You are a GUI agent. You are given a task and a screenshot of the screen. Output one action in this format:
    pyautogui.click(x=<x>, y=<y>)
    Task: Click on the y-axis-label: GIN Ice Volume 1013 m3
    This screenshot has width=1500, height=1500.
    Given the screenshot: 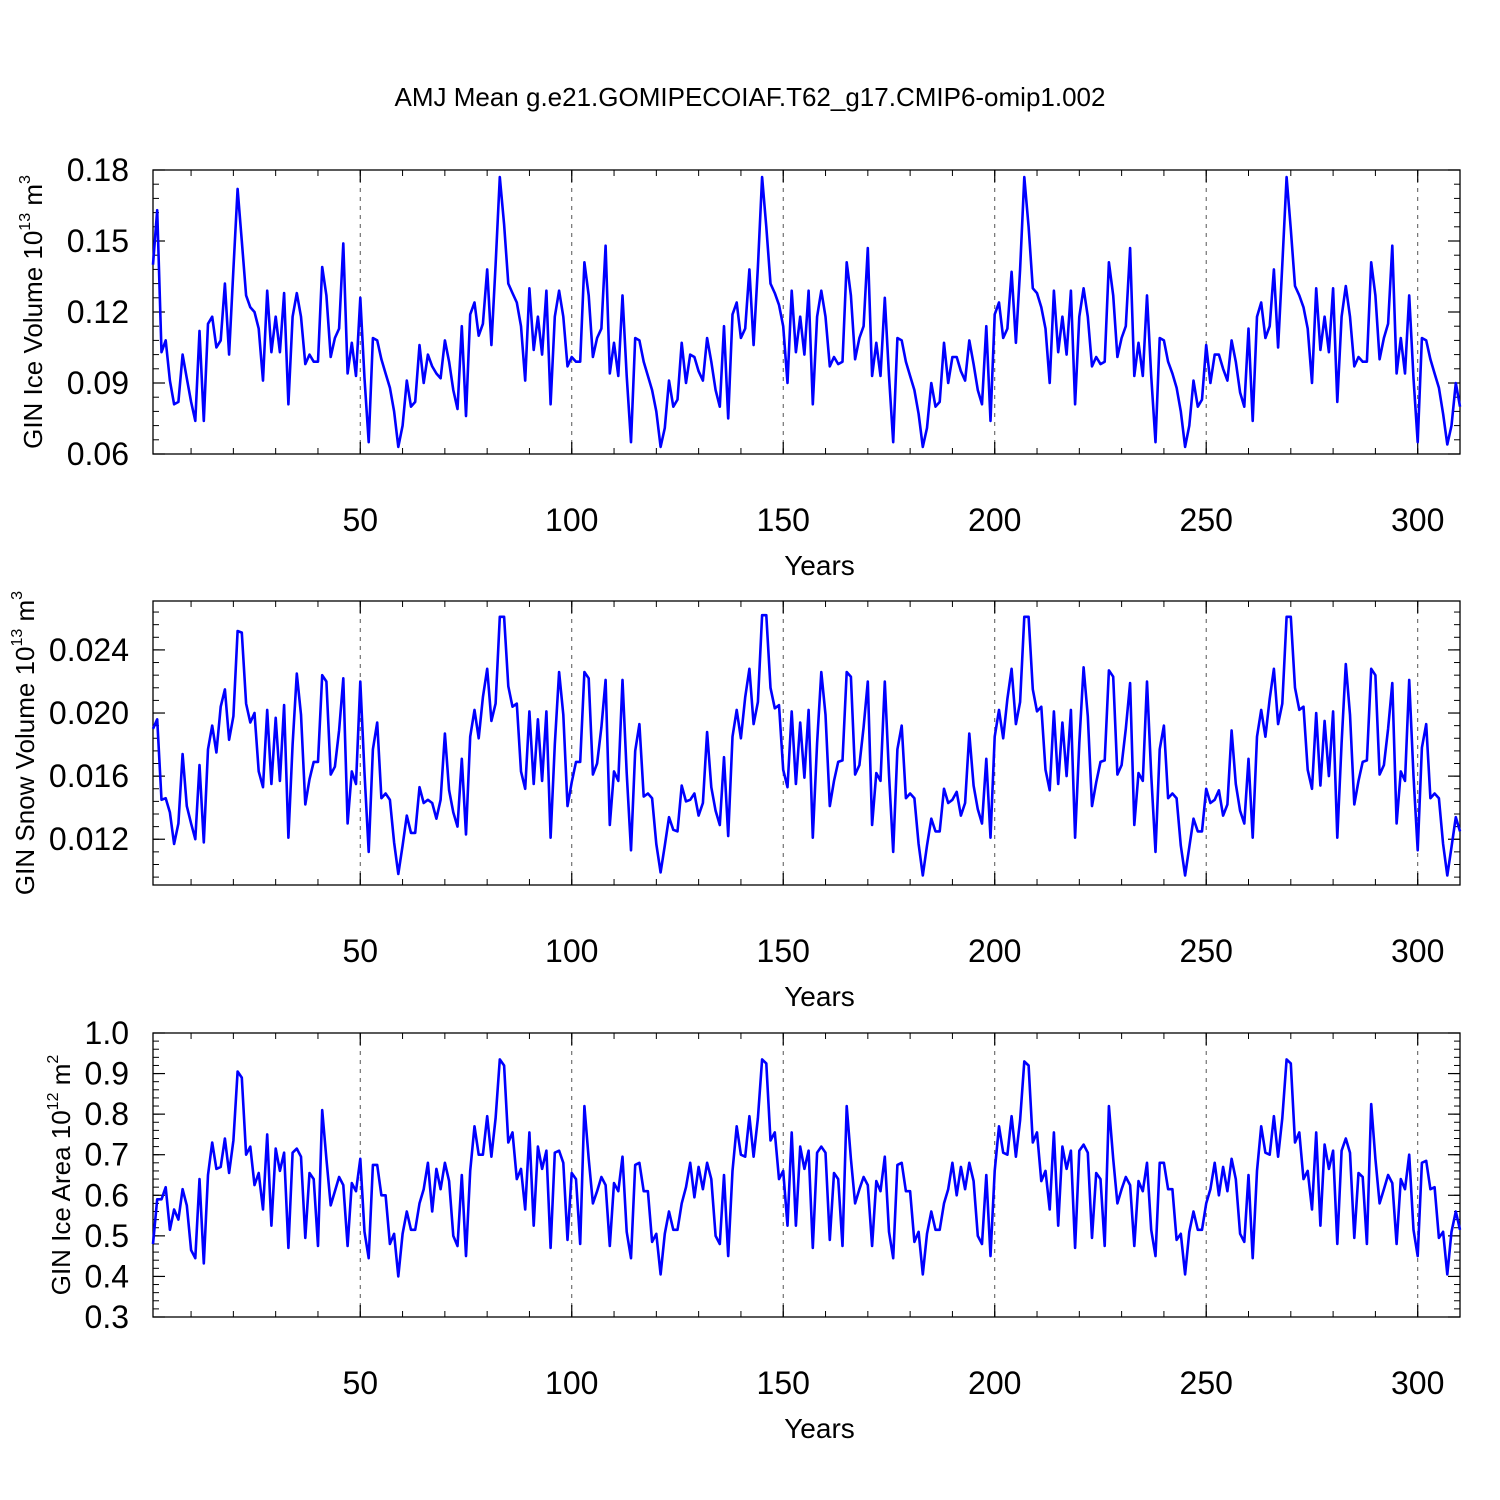 What is the action you would take?
    pyautogui.click(x=32, y=312)
    